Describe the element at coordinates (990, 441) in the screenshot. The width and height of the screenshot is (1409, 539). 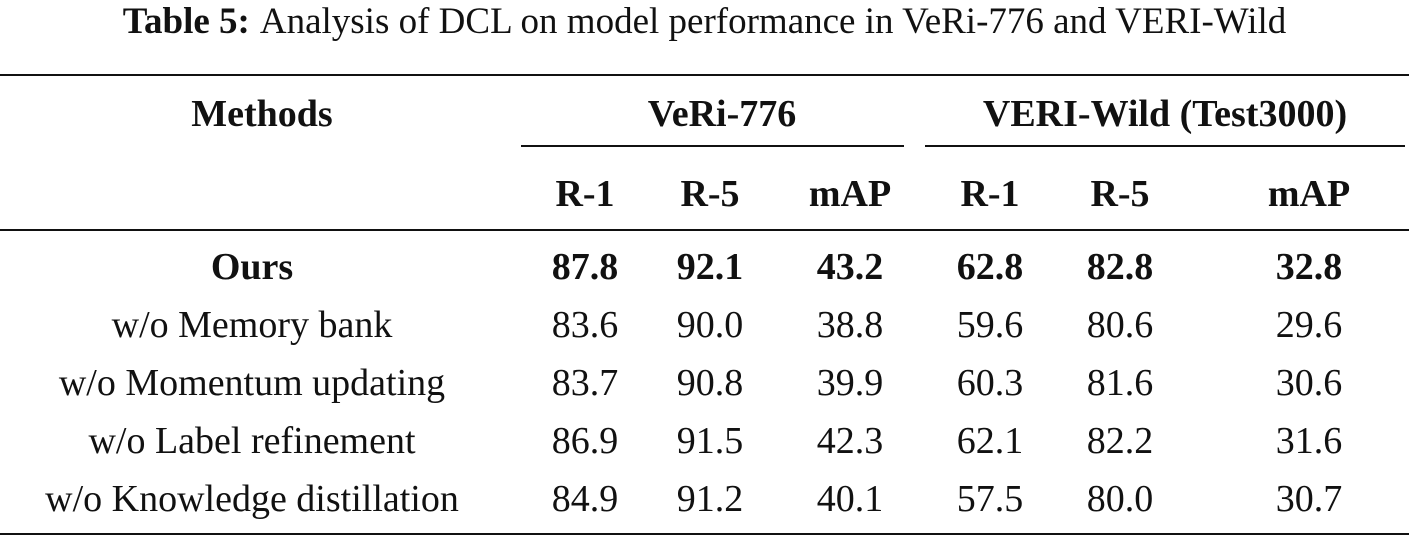
I see `table-cell: 62.1` at that location.